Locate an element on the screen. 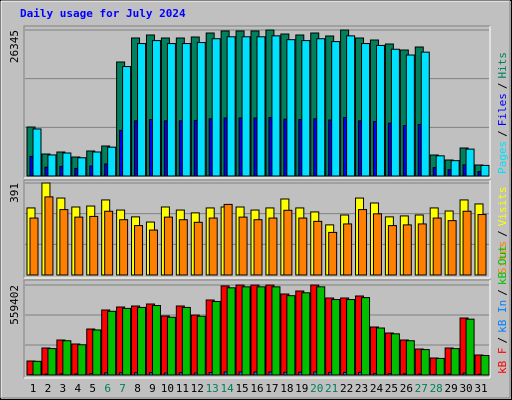 The image size is (512, 400). legend: Sites / Visits is located at coordinates (502, 231).